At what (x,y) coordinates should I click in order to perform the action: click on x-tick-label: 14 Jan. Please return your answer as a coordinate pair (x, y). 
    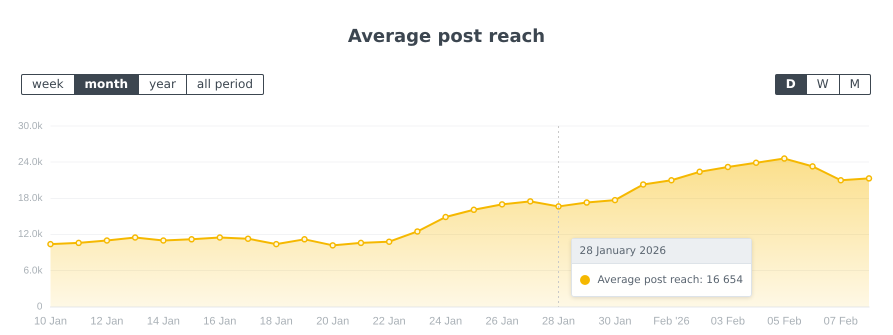
    Looking at the image, I should click on (163, 321).